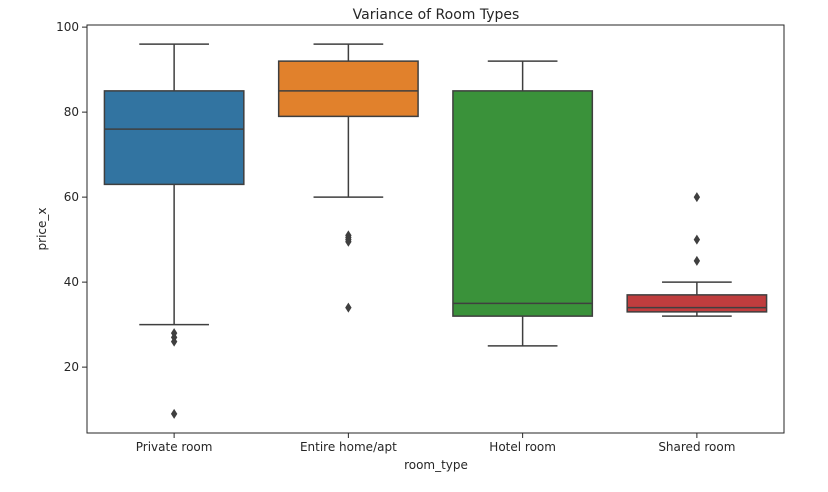  I want to click on y-tick-label: 20, so click(71, 367).